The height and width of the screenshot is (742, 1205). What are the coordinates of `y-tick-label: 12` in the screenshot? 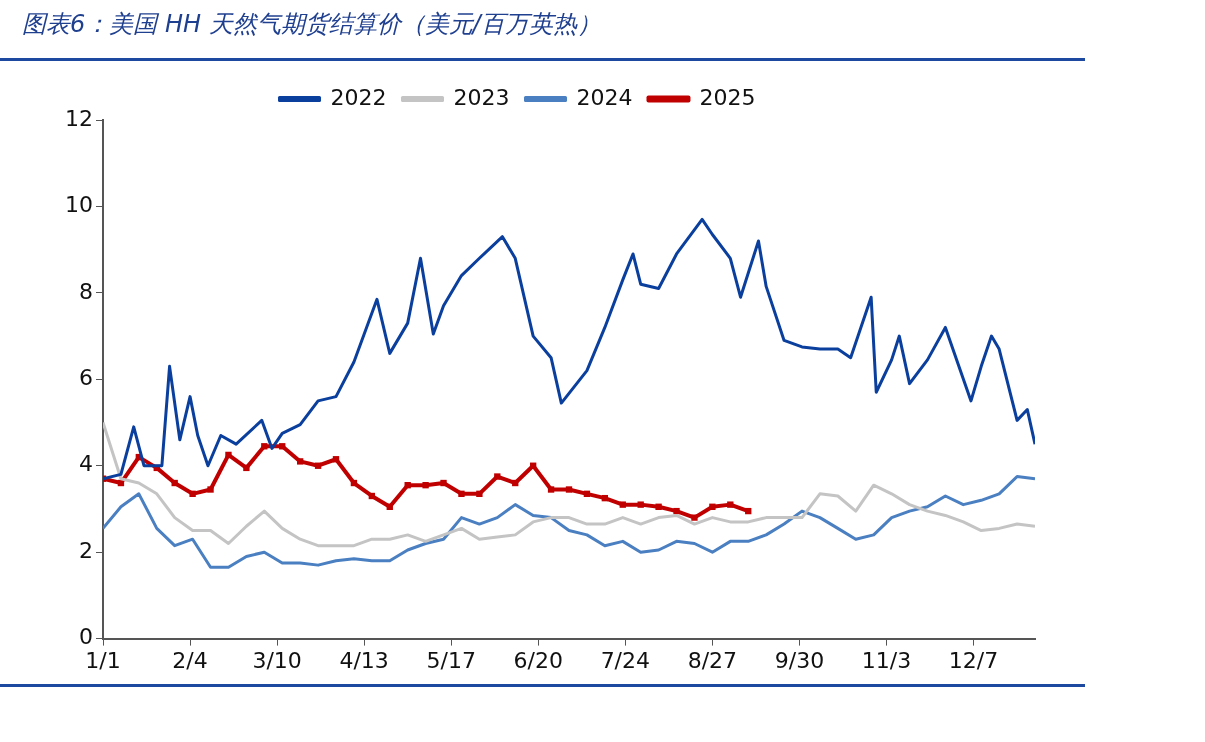 It's located at (79, 118).